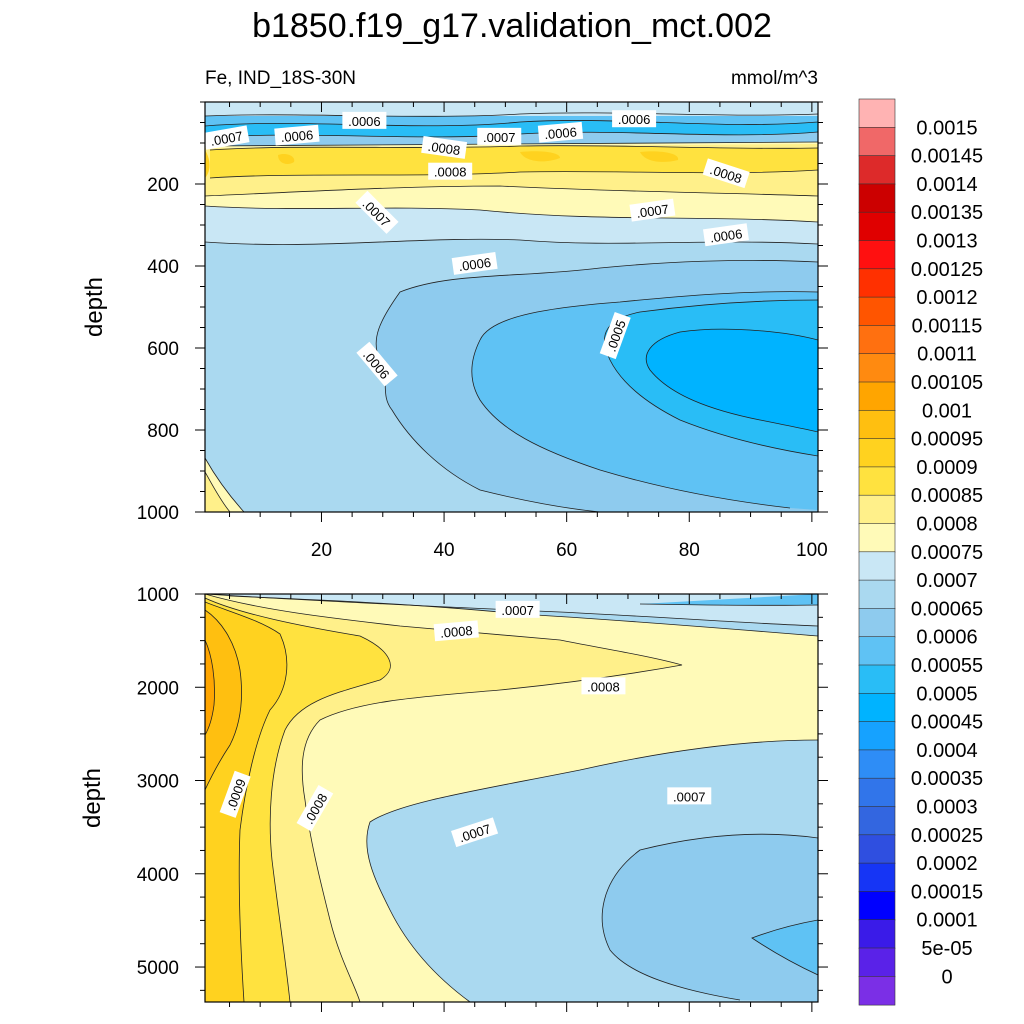 This screenshot has width=1024, height=1024. Describe the element at coordinates (207, 164) in the screenshot. I see `fill-band-00090-west` at that location.